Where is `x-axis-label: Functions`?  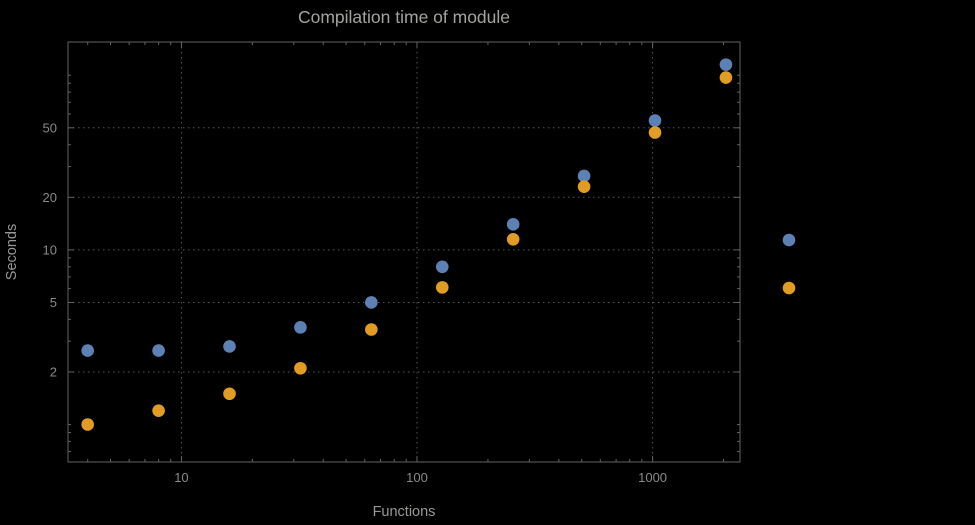 x-axis-label: Functions is located at coordinates (404, 512).